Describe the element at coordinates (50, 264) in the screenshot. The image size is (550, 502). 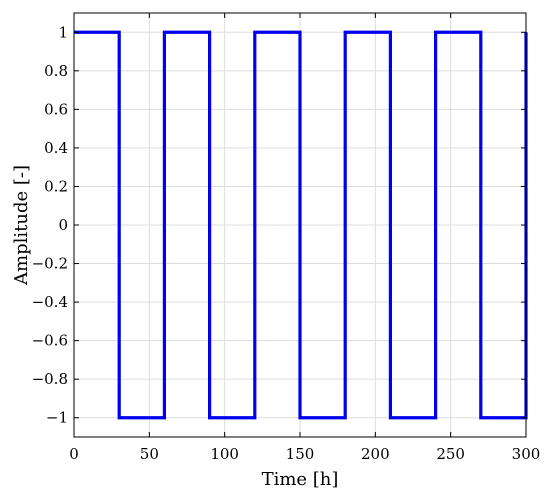
I see `y-tick-label: −0.2` at that location.